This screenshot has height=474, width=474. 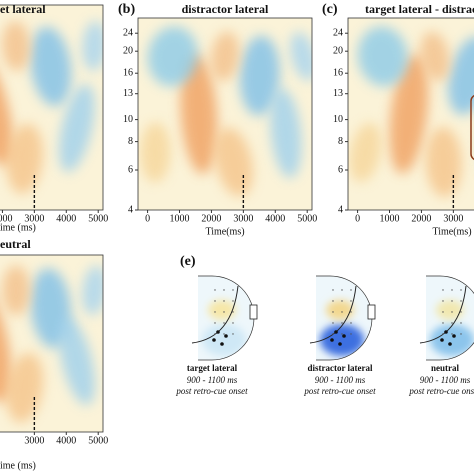 What do you see at coordinates (371, 312) in the screenshot?
I see `nose` at bounding box center [371, 312].